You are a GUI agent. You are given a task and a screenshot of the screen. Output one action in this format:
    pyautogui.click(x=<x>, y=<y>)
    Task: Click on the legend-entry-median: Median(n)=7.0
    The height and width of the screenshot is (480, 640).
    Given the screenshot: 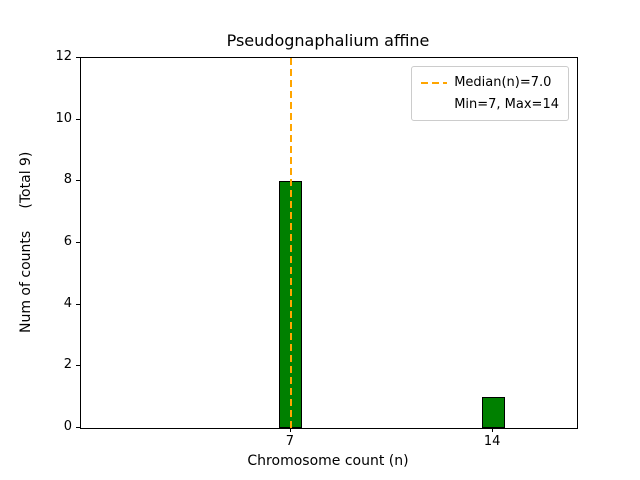 What is the action you would take?
    pyautogui.click(x=490, y=82)
    